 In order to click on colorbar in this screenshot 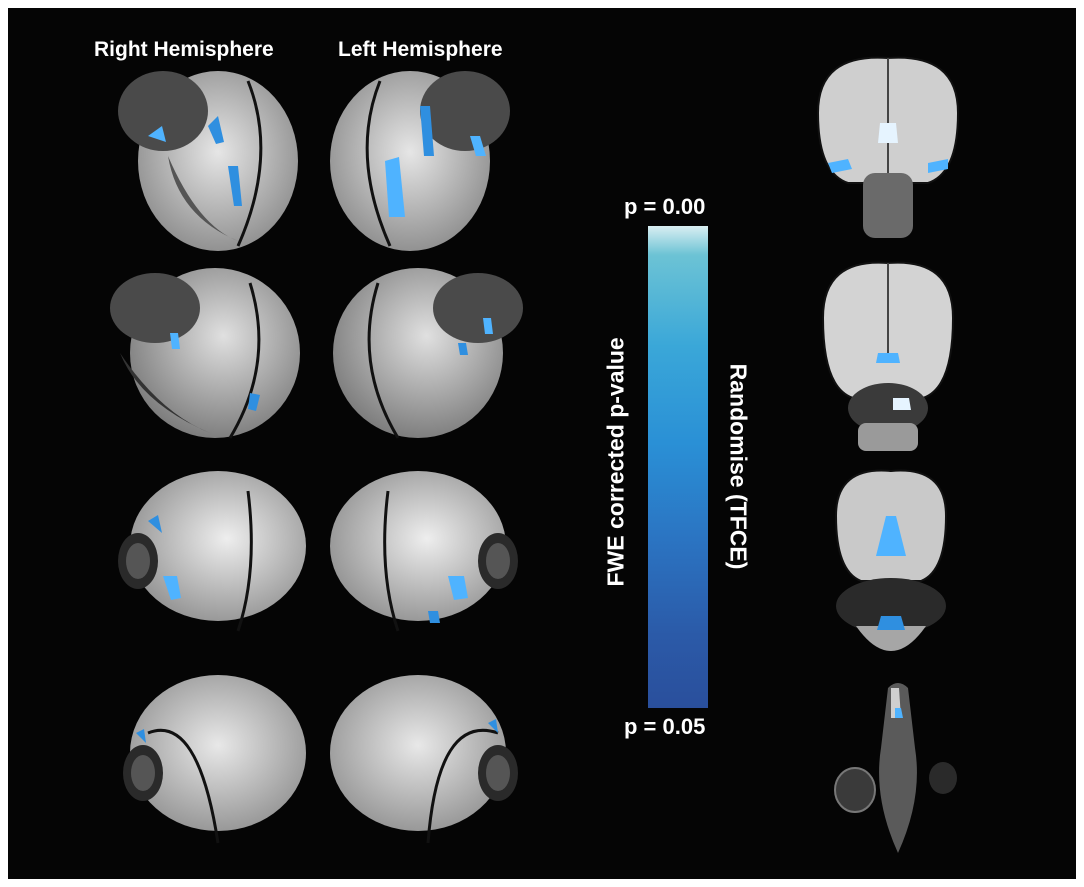, I will do `click(678, 467)`.